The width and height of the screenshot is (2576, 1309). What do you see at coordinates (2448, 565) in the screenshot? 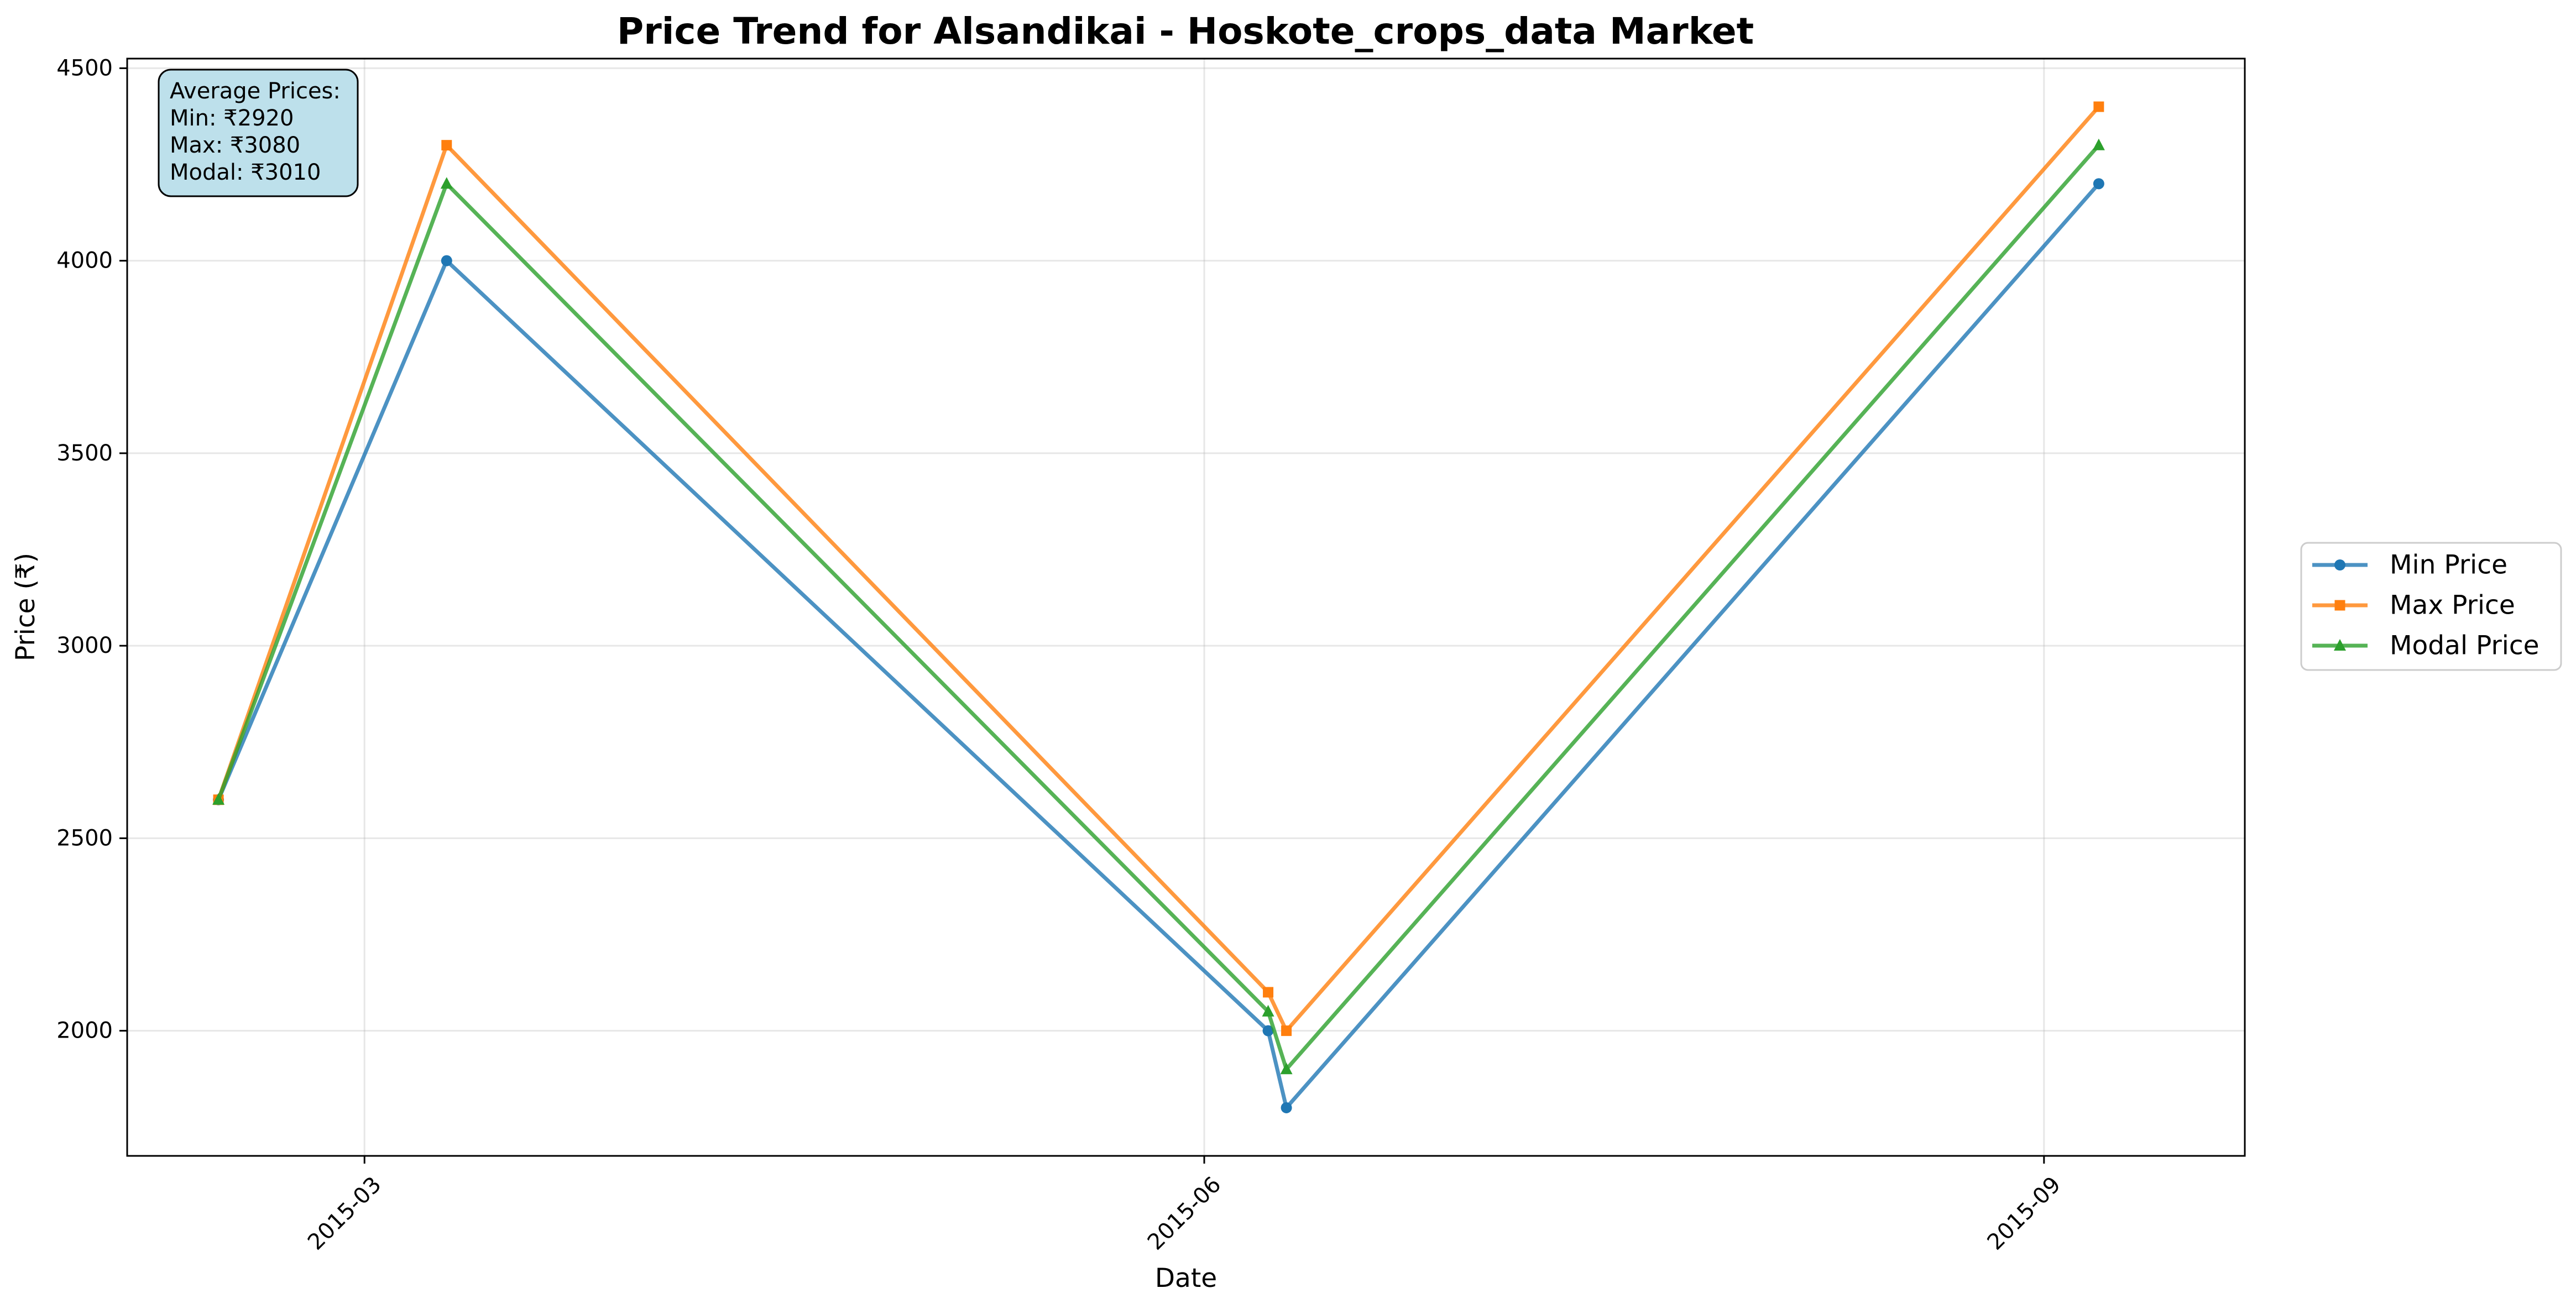
I see `legend-label-min-price: Min Price` at bounding box center [2448, 565].